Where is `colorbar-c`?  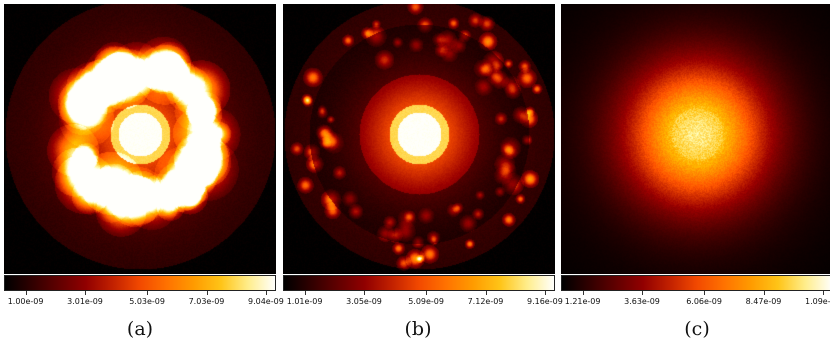
colorbar-c is located at coordinates (695, 283).